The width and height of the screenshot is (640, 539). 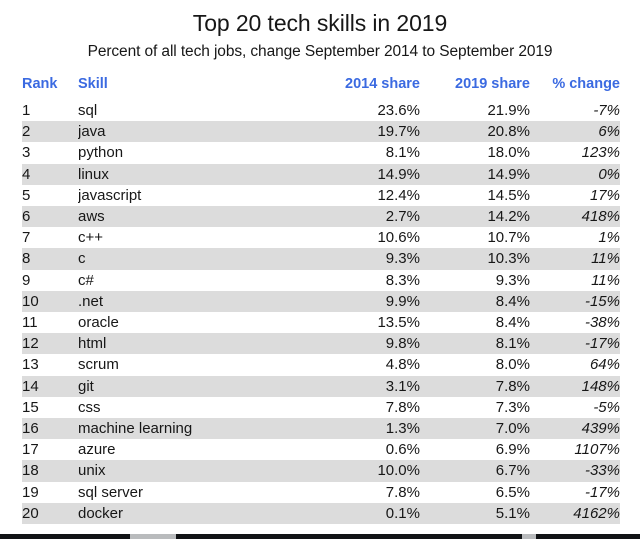 I want to click on table-row: 9 c# 8.3% 9.3% 11%, so click(x=321, y=280).